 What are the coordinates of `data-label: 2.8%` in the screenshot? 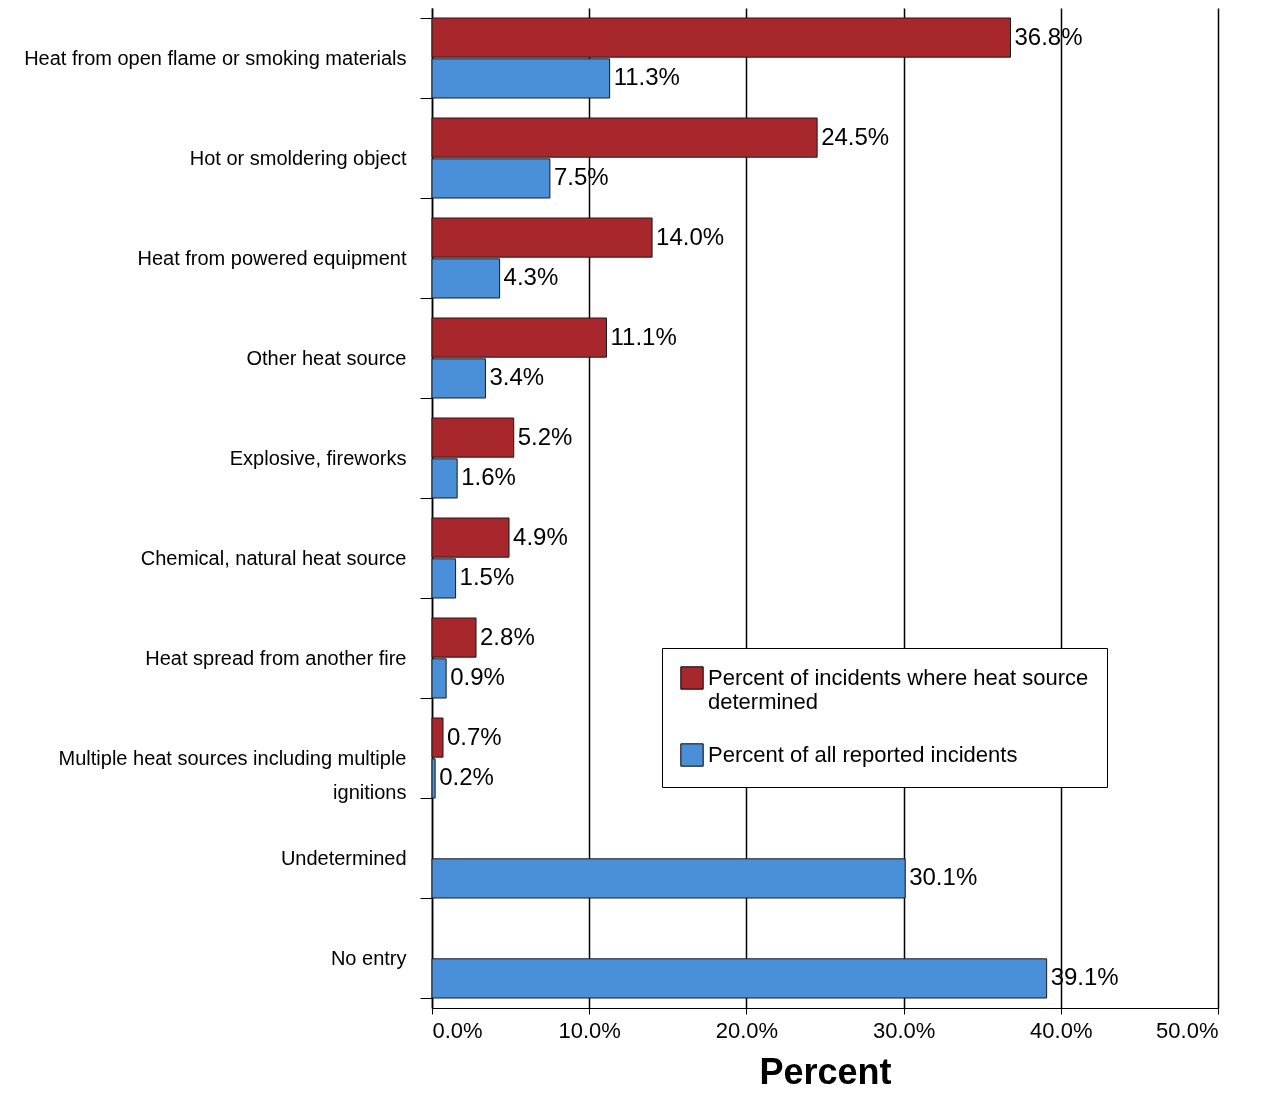 It's located at (507, 636).